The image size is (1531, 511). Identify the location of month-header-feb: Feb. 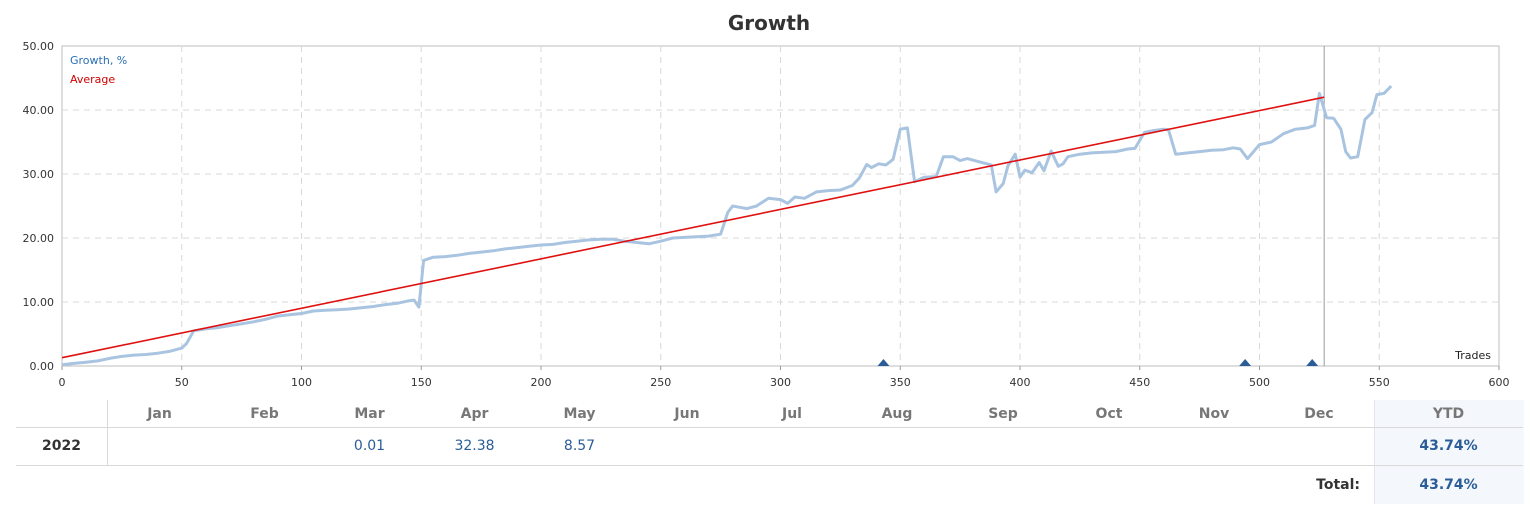
(264, 413).